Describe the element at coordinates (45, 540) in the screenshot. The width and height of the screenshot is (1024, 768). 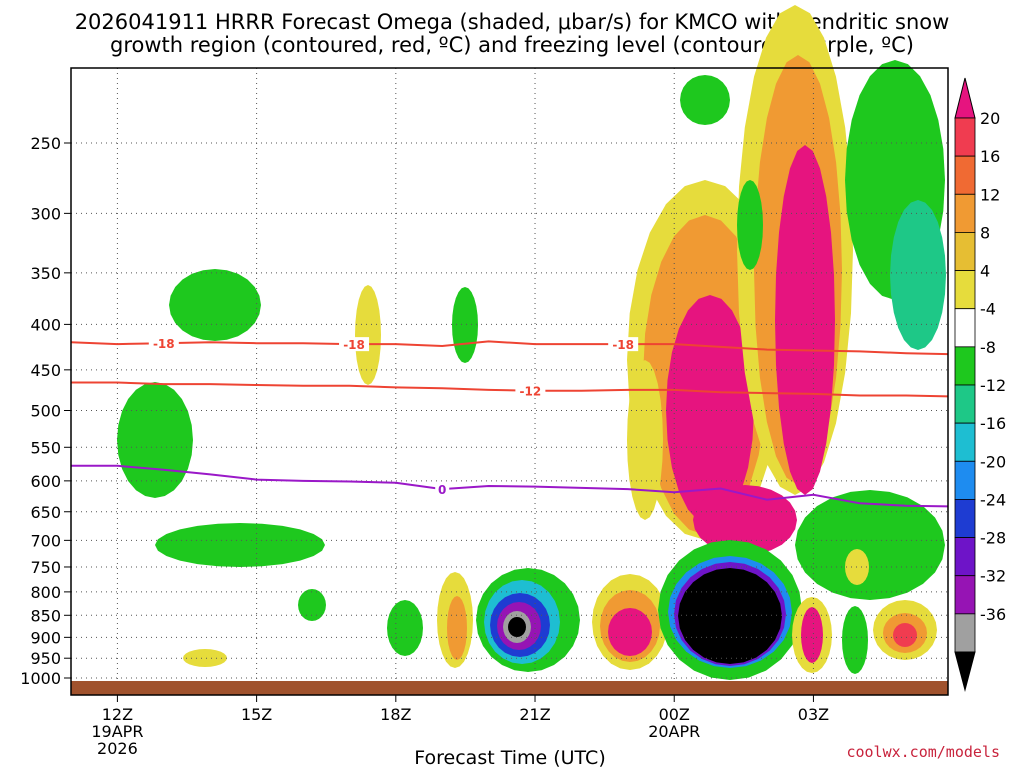
I see `y-tick-label: 700` at that location.